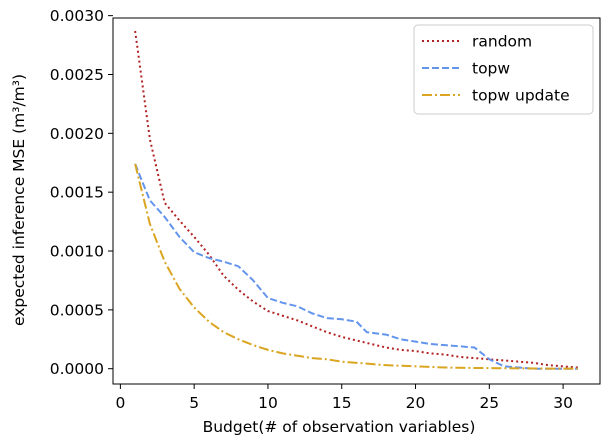 Image resolution: width=611 pixels, height=446 pixels. What do you see at coordinates (521, 96) in the screenshot?
I see `legend-label-topw-update: topw update` at bounding box center [521, 96].